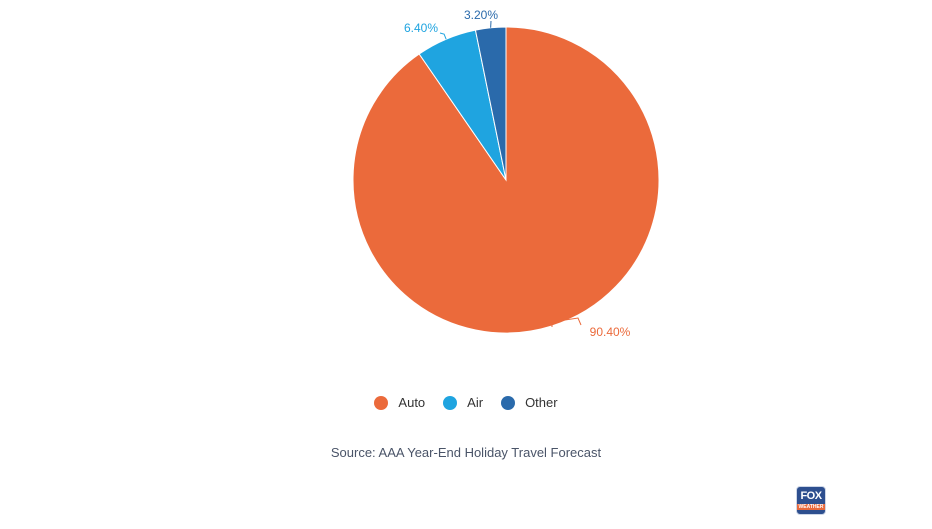  Describe the element at coordinates (411, 402) in the screenshot. I see `legend-label-auto: Auto` at that location.